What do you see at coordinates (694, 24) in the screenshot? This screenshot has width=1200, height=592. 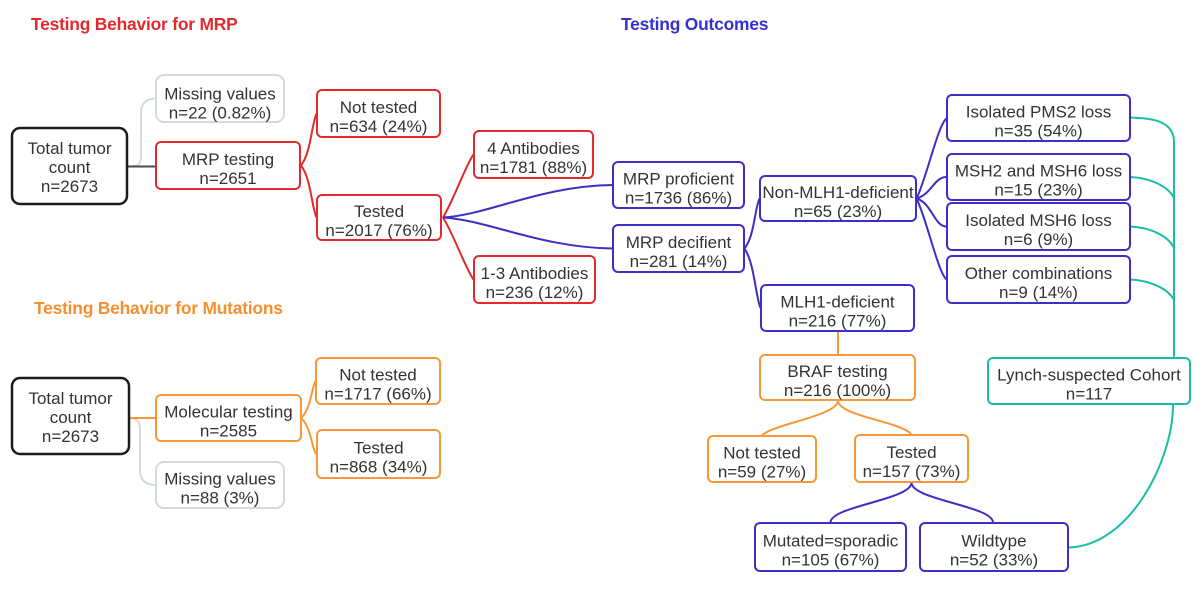 I see `svg-text: Testing Outcomes` at bounding box center [694, 24].